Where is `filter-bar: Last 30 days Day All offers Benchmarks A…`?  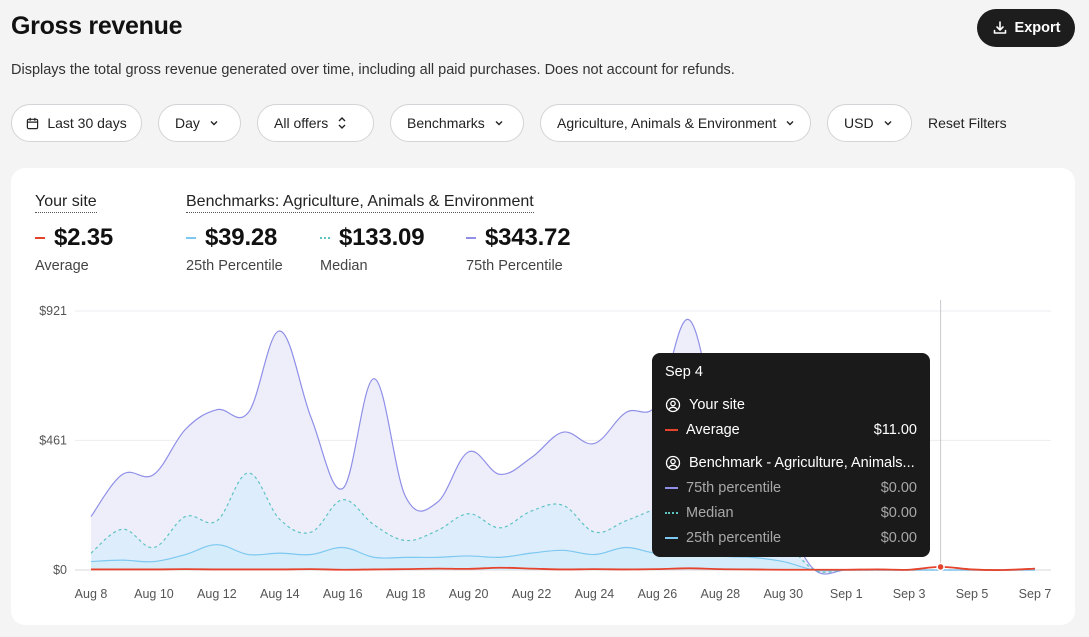
filter-bar: Last 30 days Day All offers Benchmarks A… is located at coordinates (509, 123).